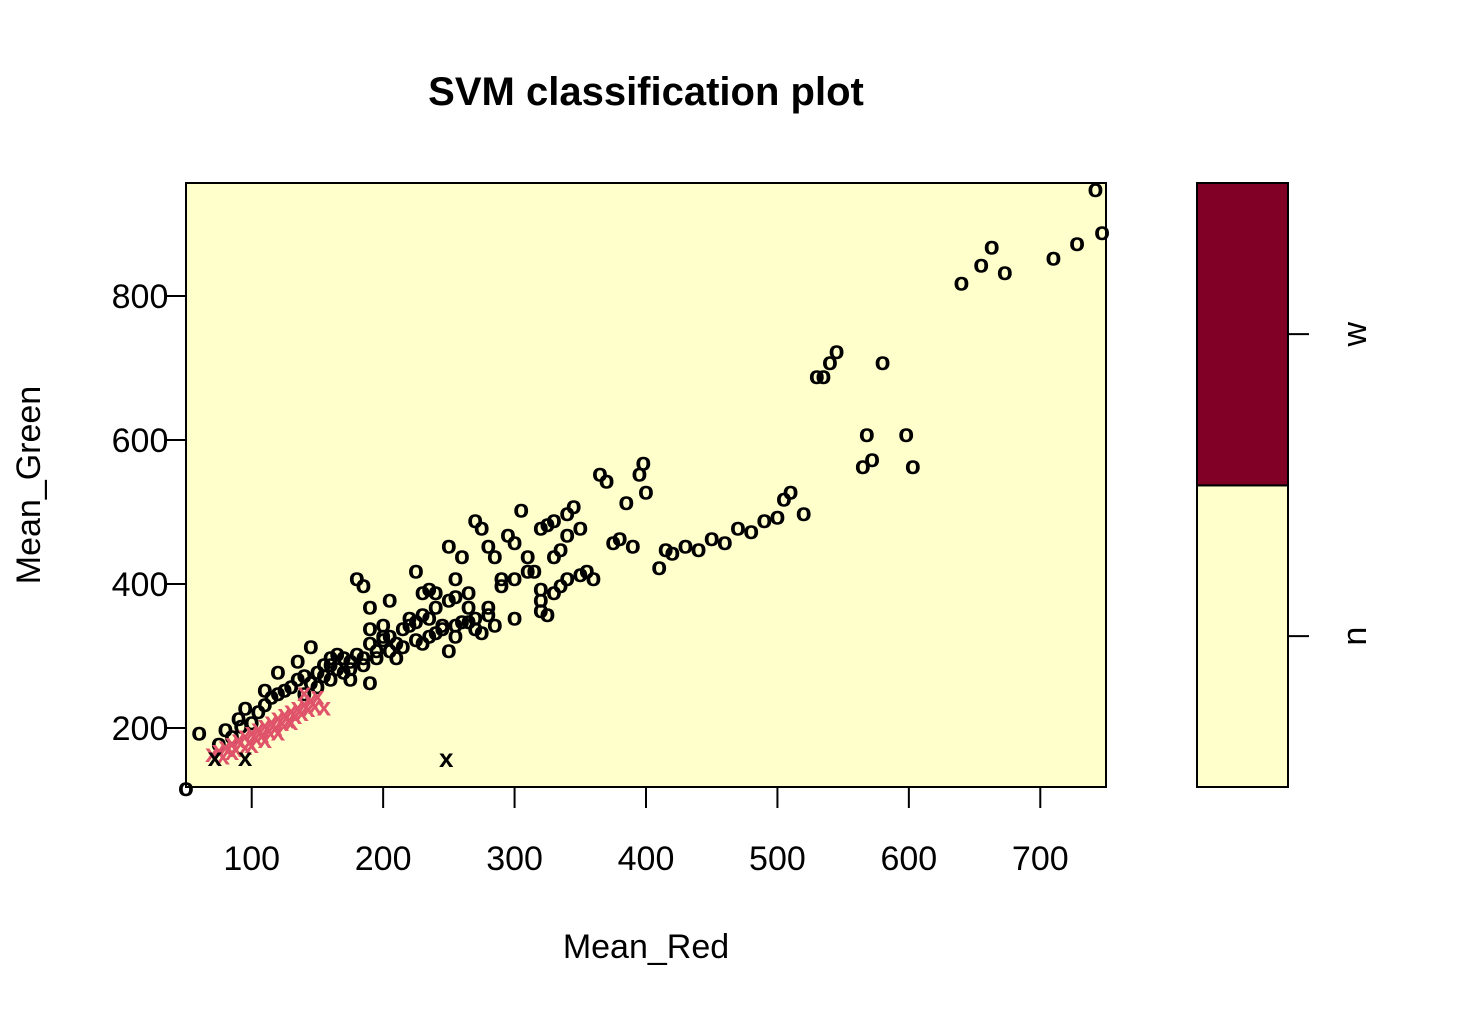 The image size is (1466, 1016). Describe the element at coordinates (383, 859) in the screenshot. I see `x-tick-label: 200` at that location.